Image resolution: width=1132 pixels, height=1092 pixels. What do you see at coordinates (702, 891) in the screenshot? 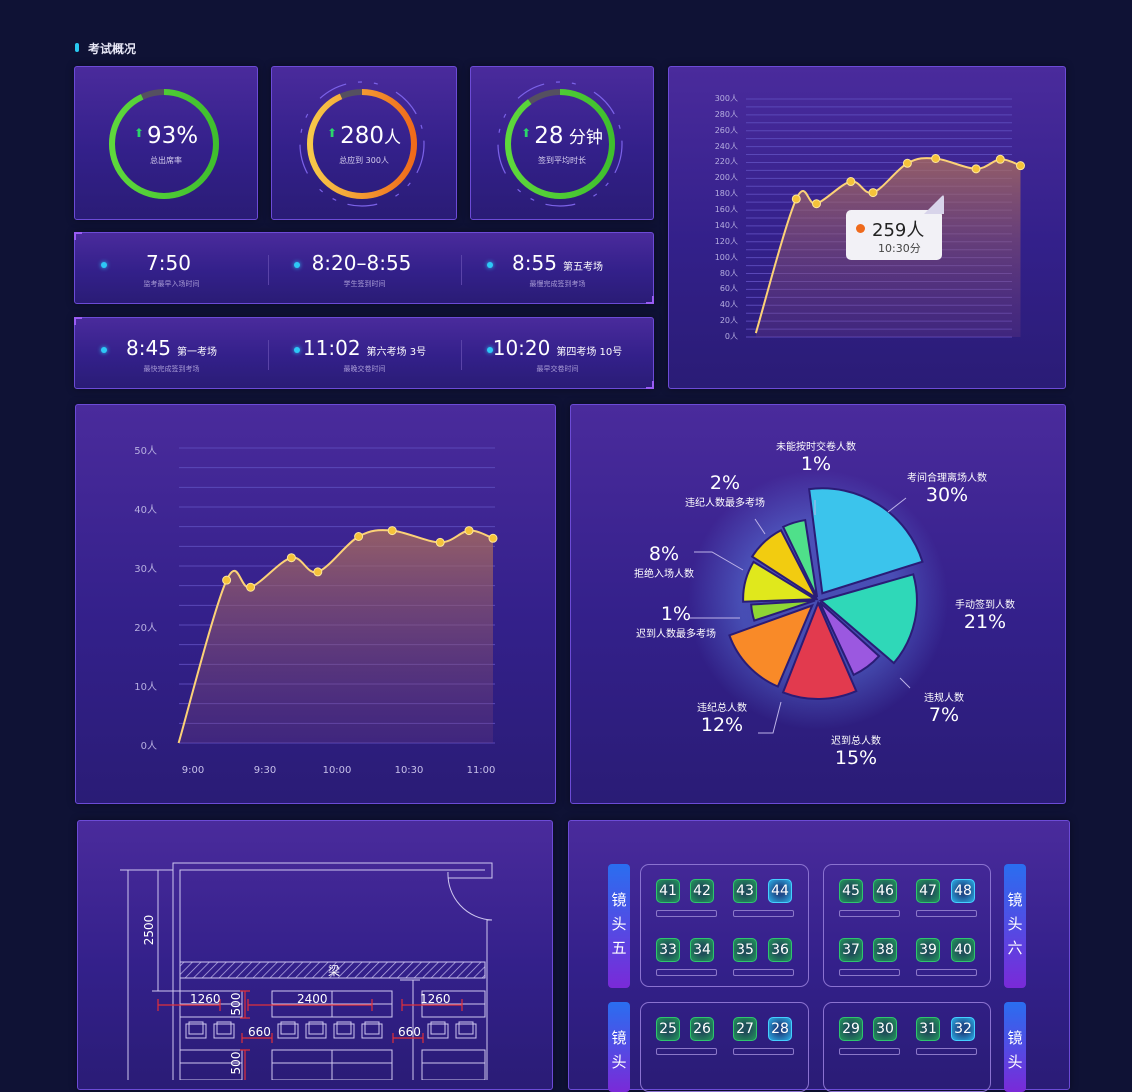
I see `seat-42: 42` at bounding box center [702, 891].